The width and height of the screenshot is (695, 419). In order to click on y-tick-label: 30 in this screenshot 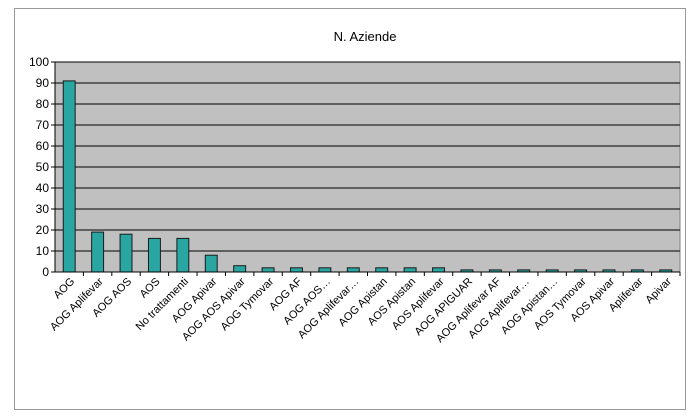, I will do `click(43, 209)`.